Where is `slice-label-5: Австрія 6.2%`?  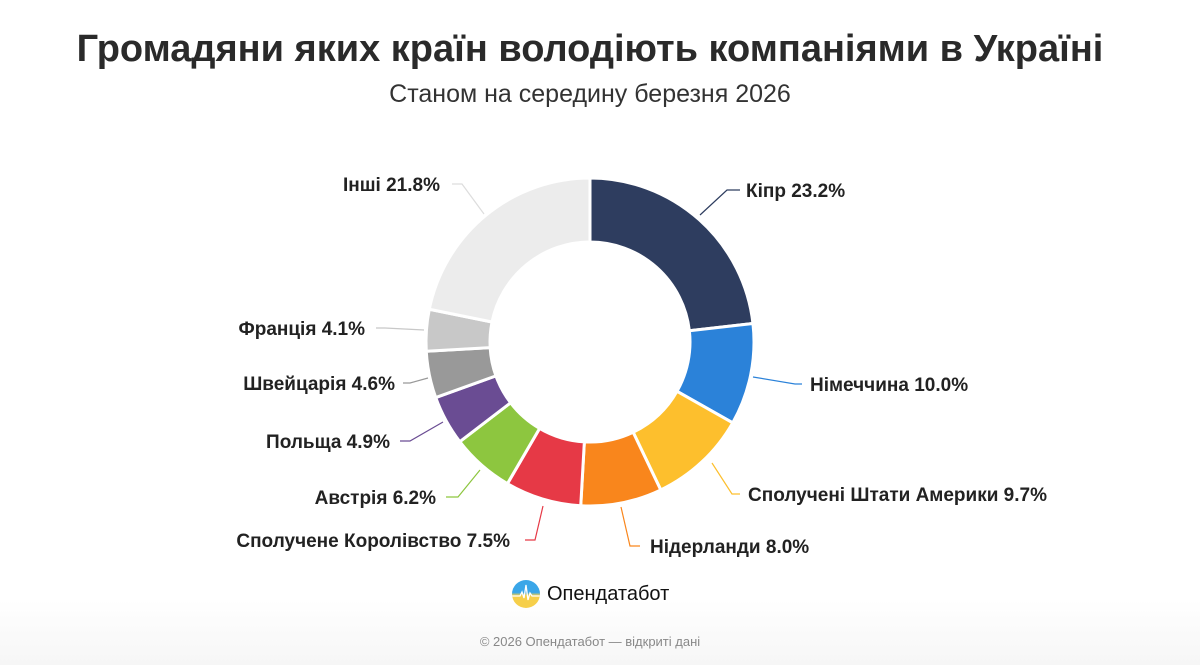
slice-label-5: Австрія 6.2% is located at coordinates (375, 498).